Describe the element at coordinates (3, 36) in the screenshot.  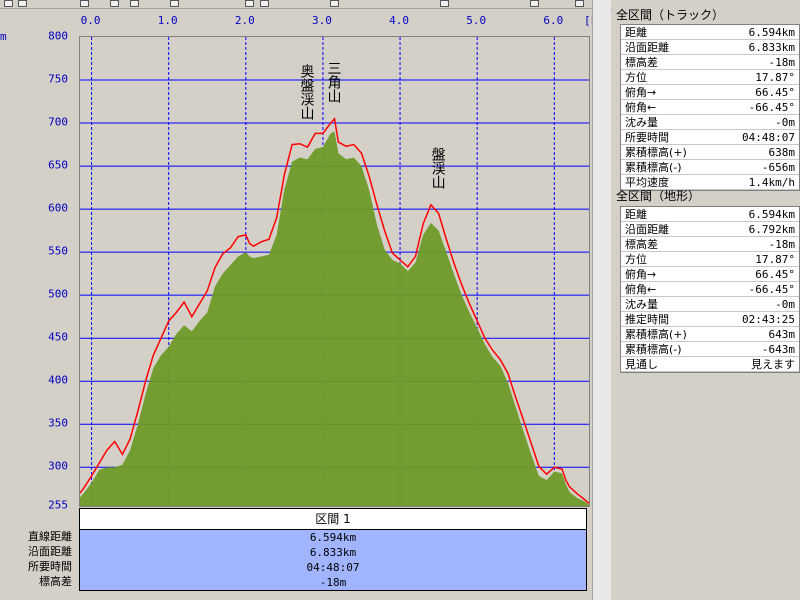
I see `y-unit-label: m` at that location.